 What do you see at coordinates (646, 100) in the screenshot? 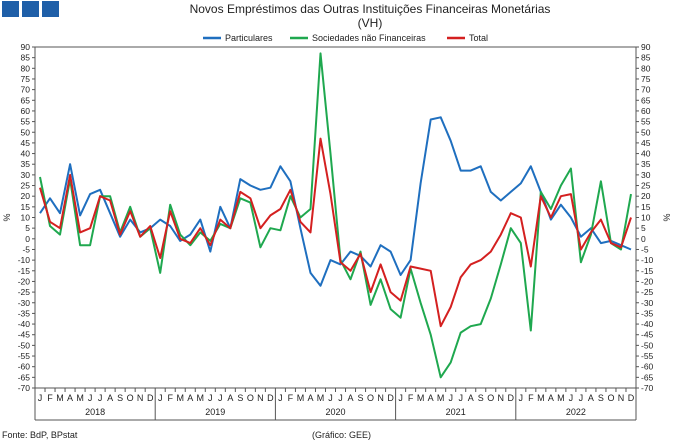
I see `y-tick-label-right: 65` at bounding box center [646, 100].